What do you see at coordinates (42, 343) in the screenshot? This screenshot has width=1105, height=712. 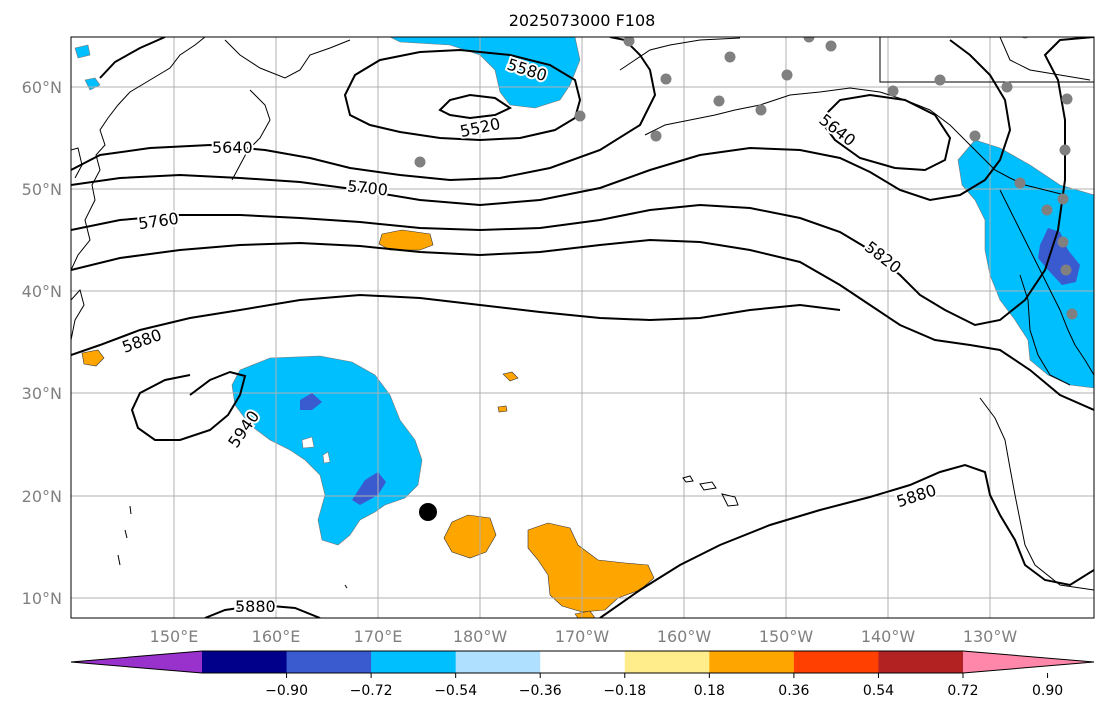 I see `latitude-axis: 60°N 50°N 40°N 30°N 20°N 10°N` at bounding box center [42, 343].